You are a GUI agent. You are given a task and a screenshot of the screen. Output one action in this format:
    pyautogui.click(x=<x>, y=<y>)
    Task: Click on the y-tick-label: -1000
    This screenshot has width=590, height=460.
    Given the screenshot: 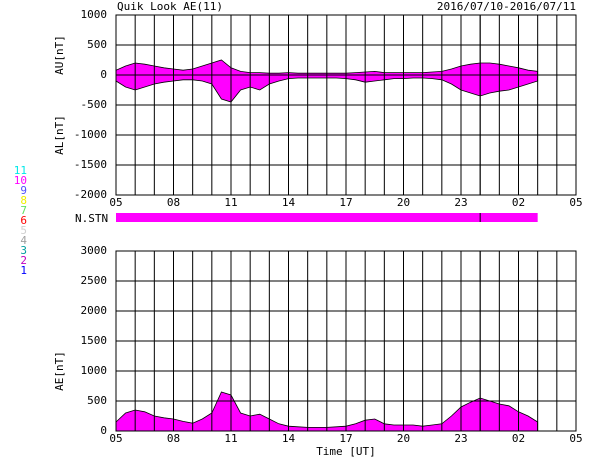 What is the action you would take?
    pyautogui.click(x=90, y=134)
    